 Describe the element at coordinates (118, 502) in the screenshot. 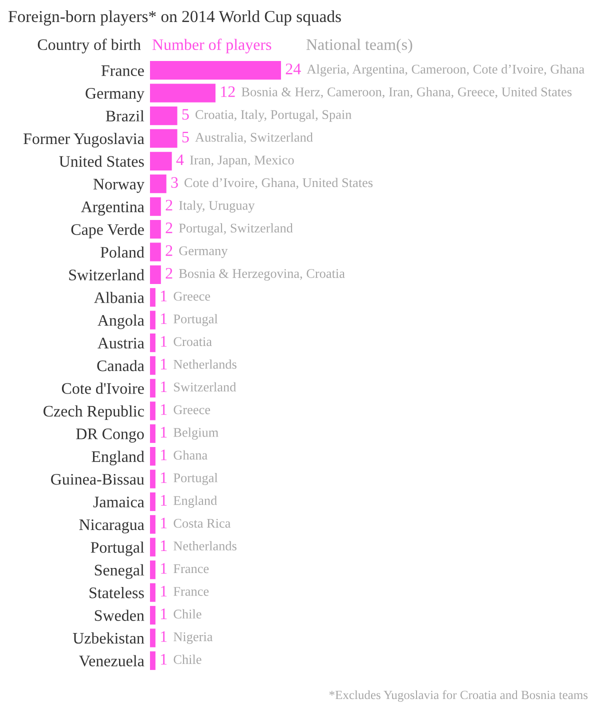

I see `y-tick-label: Jamaica` at that location.